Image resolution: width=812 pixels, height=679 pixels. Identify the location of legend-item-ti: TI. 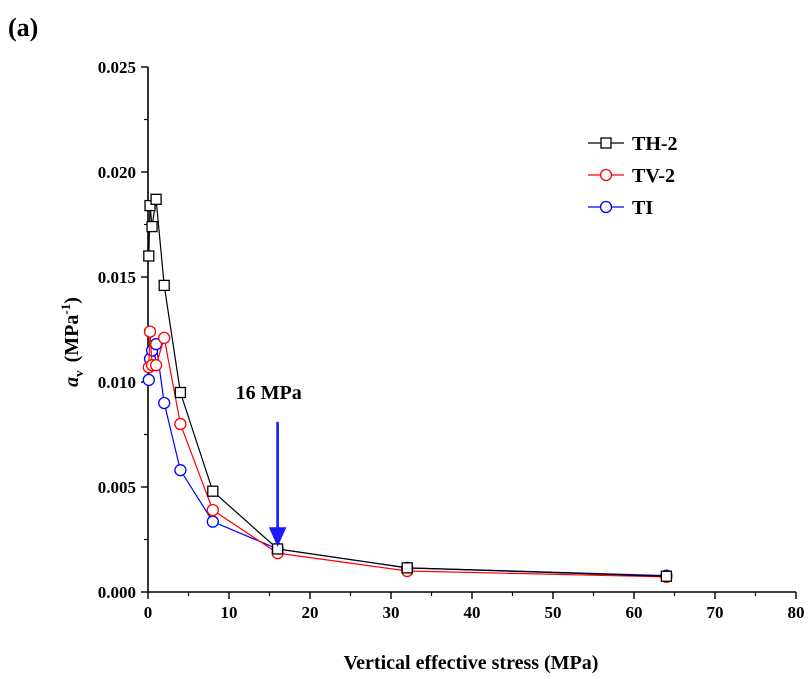
(620, 208).